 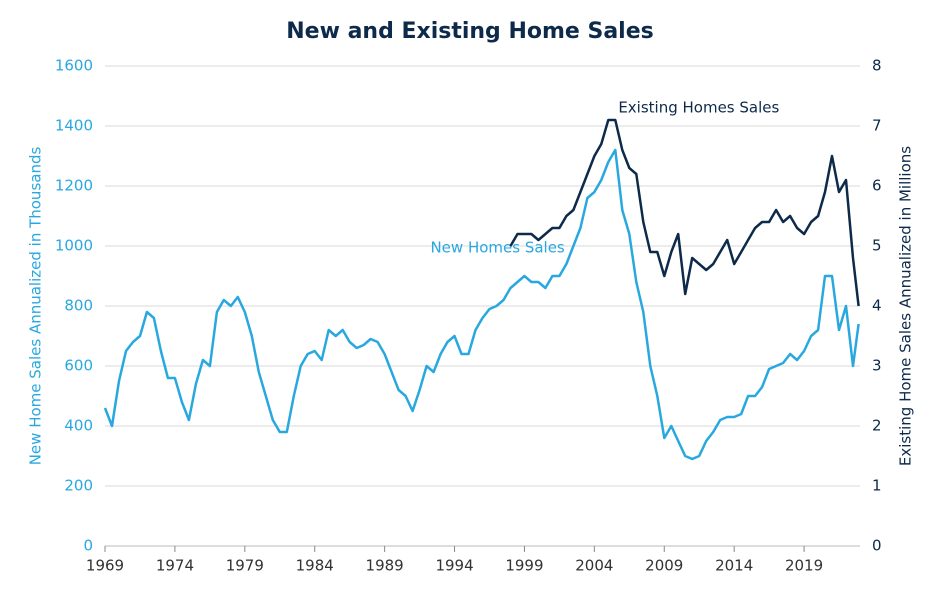 I want to click on y2-tick-label: 3, so click(x=877, y=366).